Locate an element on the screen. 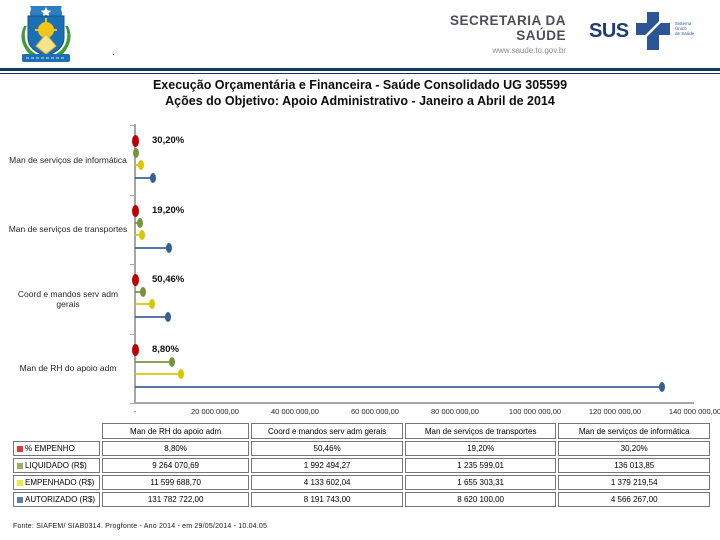 This screenshot has height=540, width=720. value-cell: 4 566 267,00 is located at coordinates (634, 499).